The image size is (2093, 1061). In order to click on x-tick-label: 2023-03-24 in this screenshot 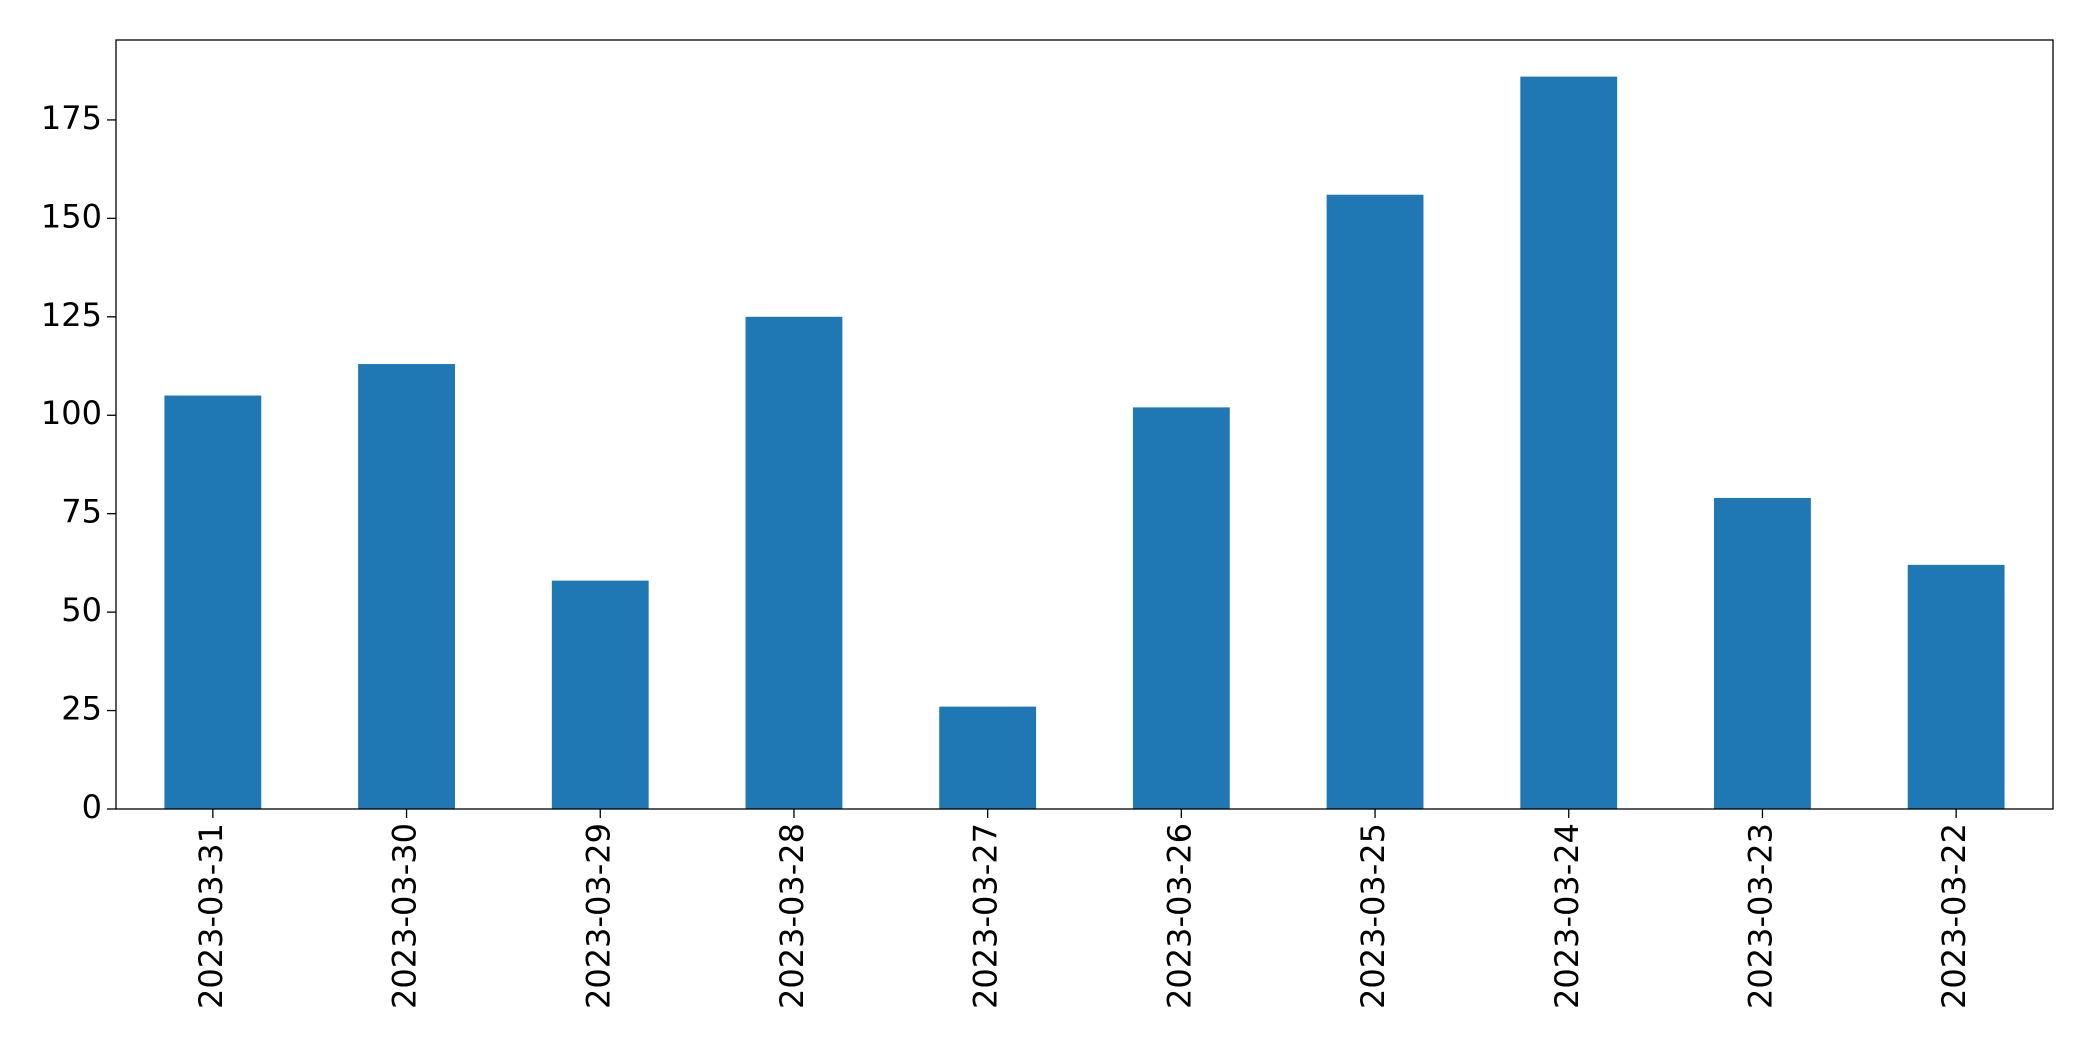, I will do `click(1567, 916)`.